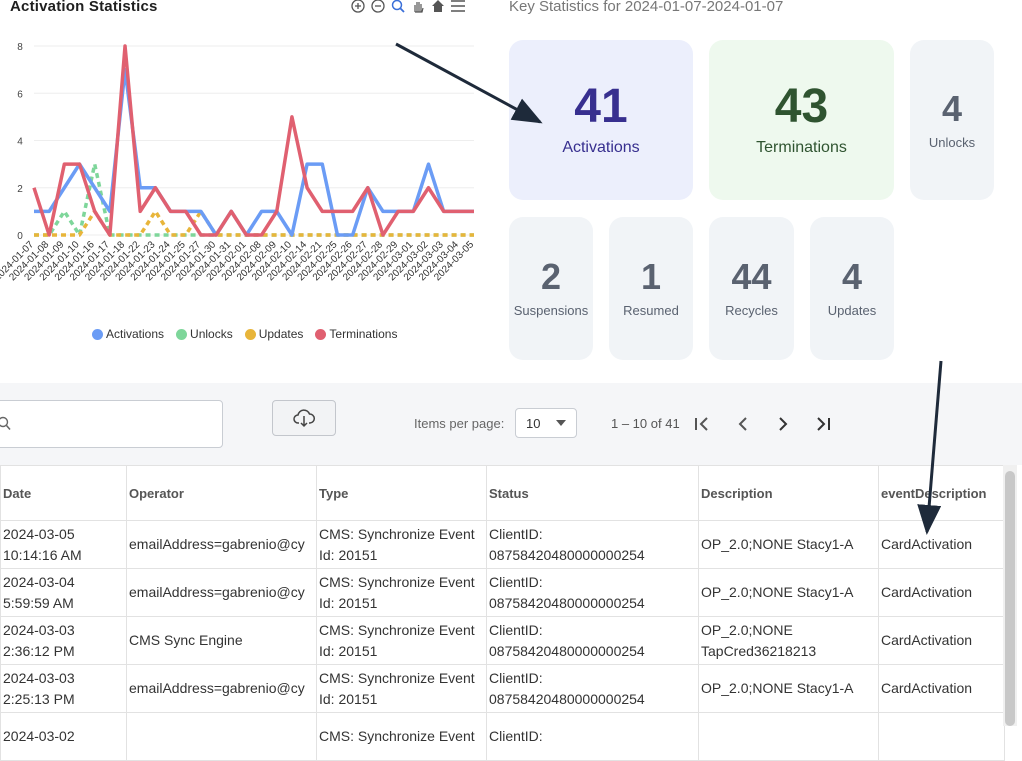 The height and width of the screenshot is (761, 1022). Describe the element at coordinates (378, 7) in the screenshot. I see `zoom-out-icon` at that location.